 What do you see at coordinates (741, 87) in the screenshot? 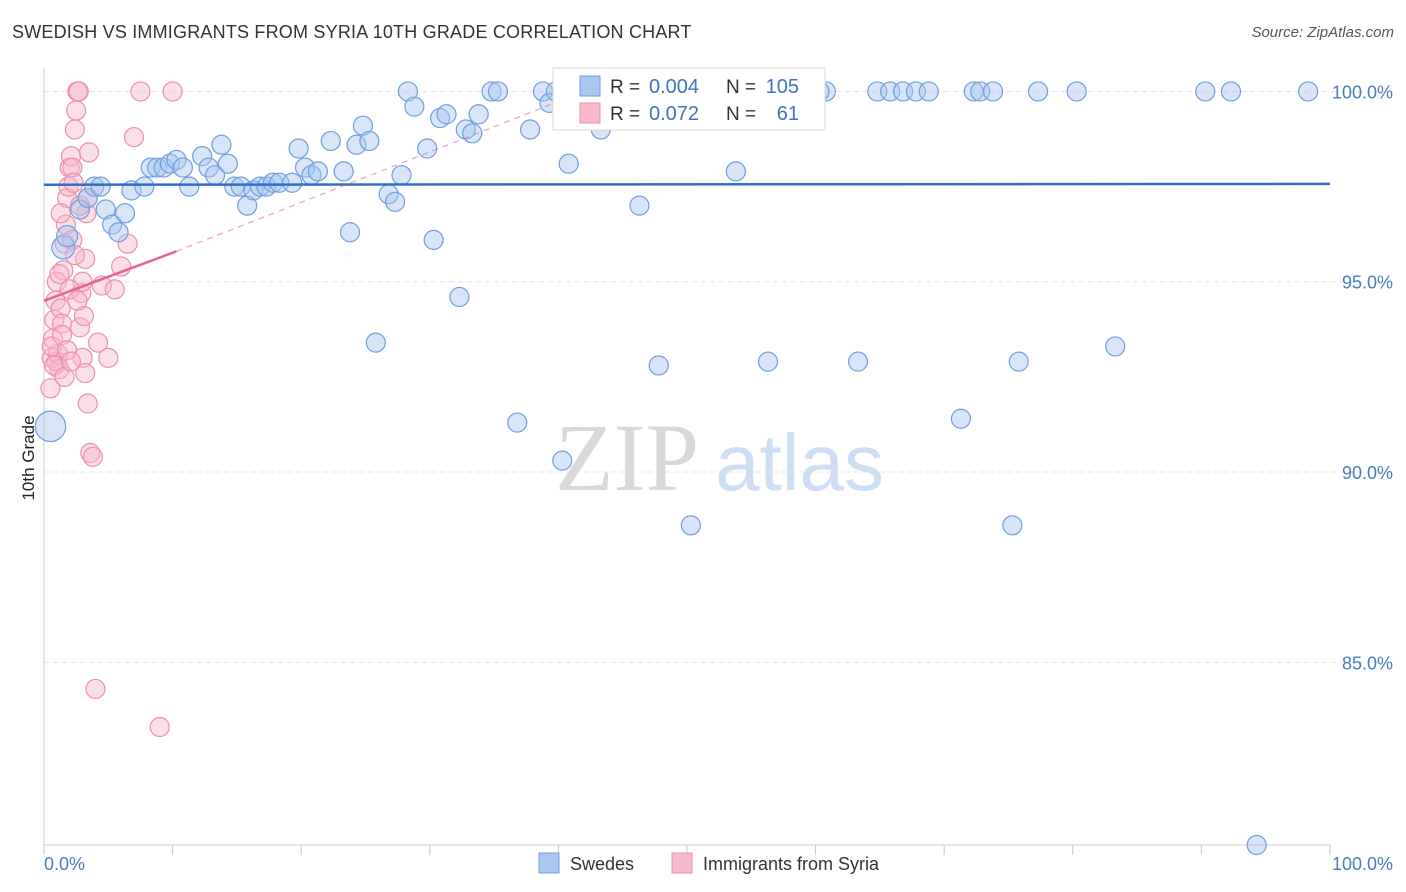
I see `stats-n-label-blue: N =` at bounding box center [741, 87].